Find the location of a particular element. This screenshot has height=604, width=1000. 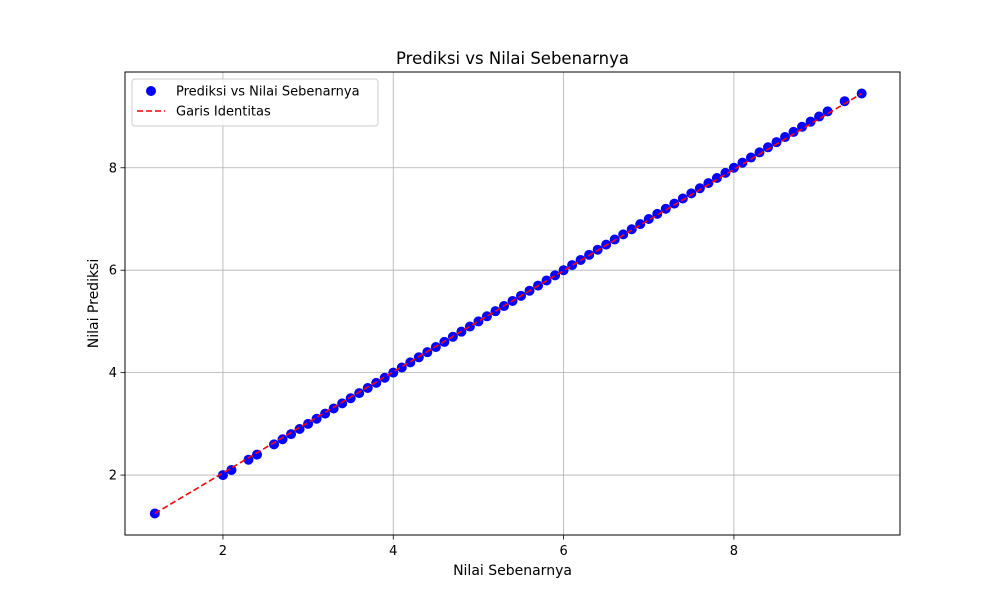

x-tick-label-4: 4 is located at coordinates (393, 551).